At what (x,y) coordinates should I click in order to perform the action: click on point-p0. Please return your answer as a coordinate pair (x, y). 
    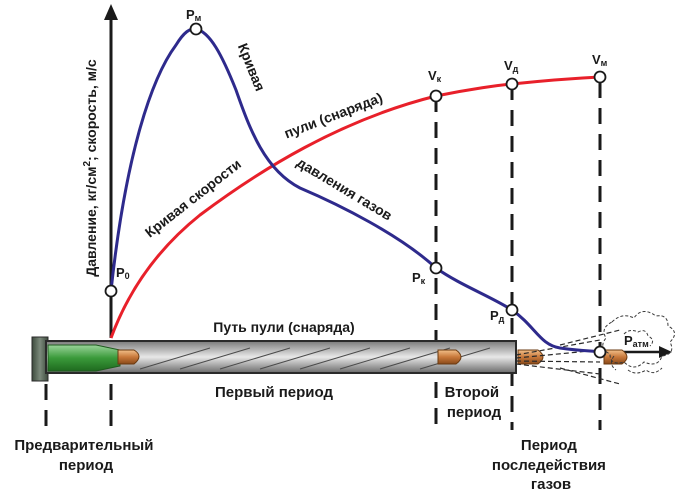
    Looking at the image, I should click on (111, 291).